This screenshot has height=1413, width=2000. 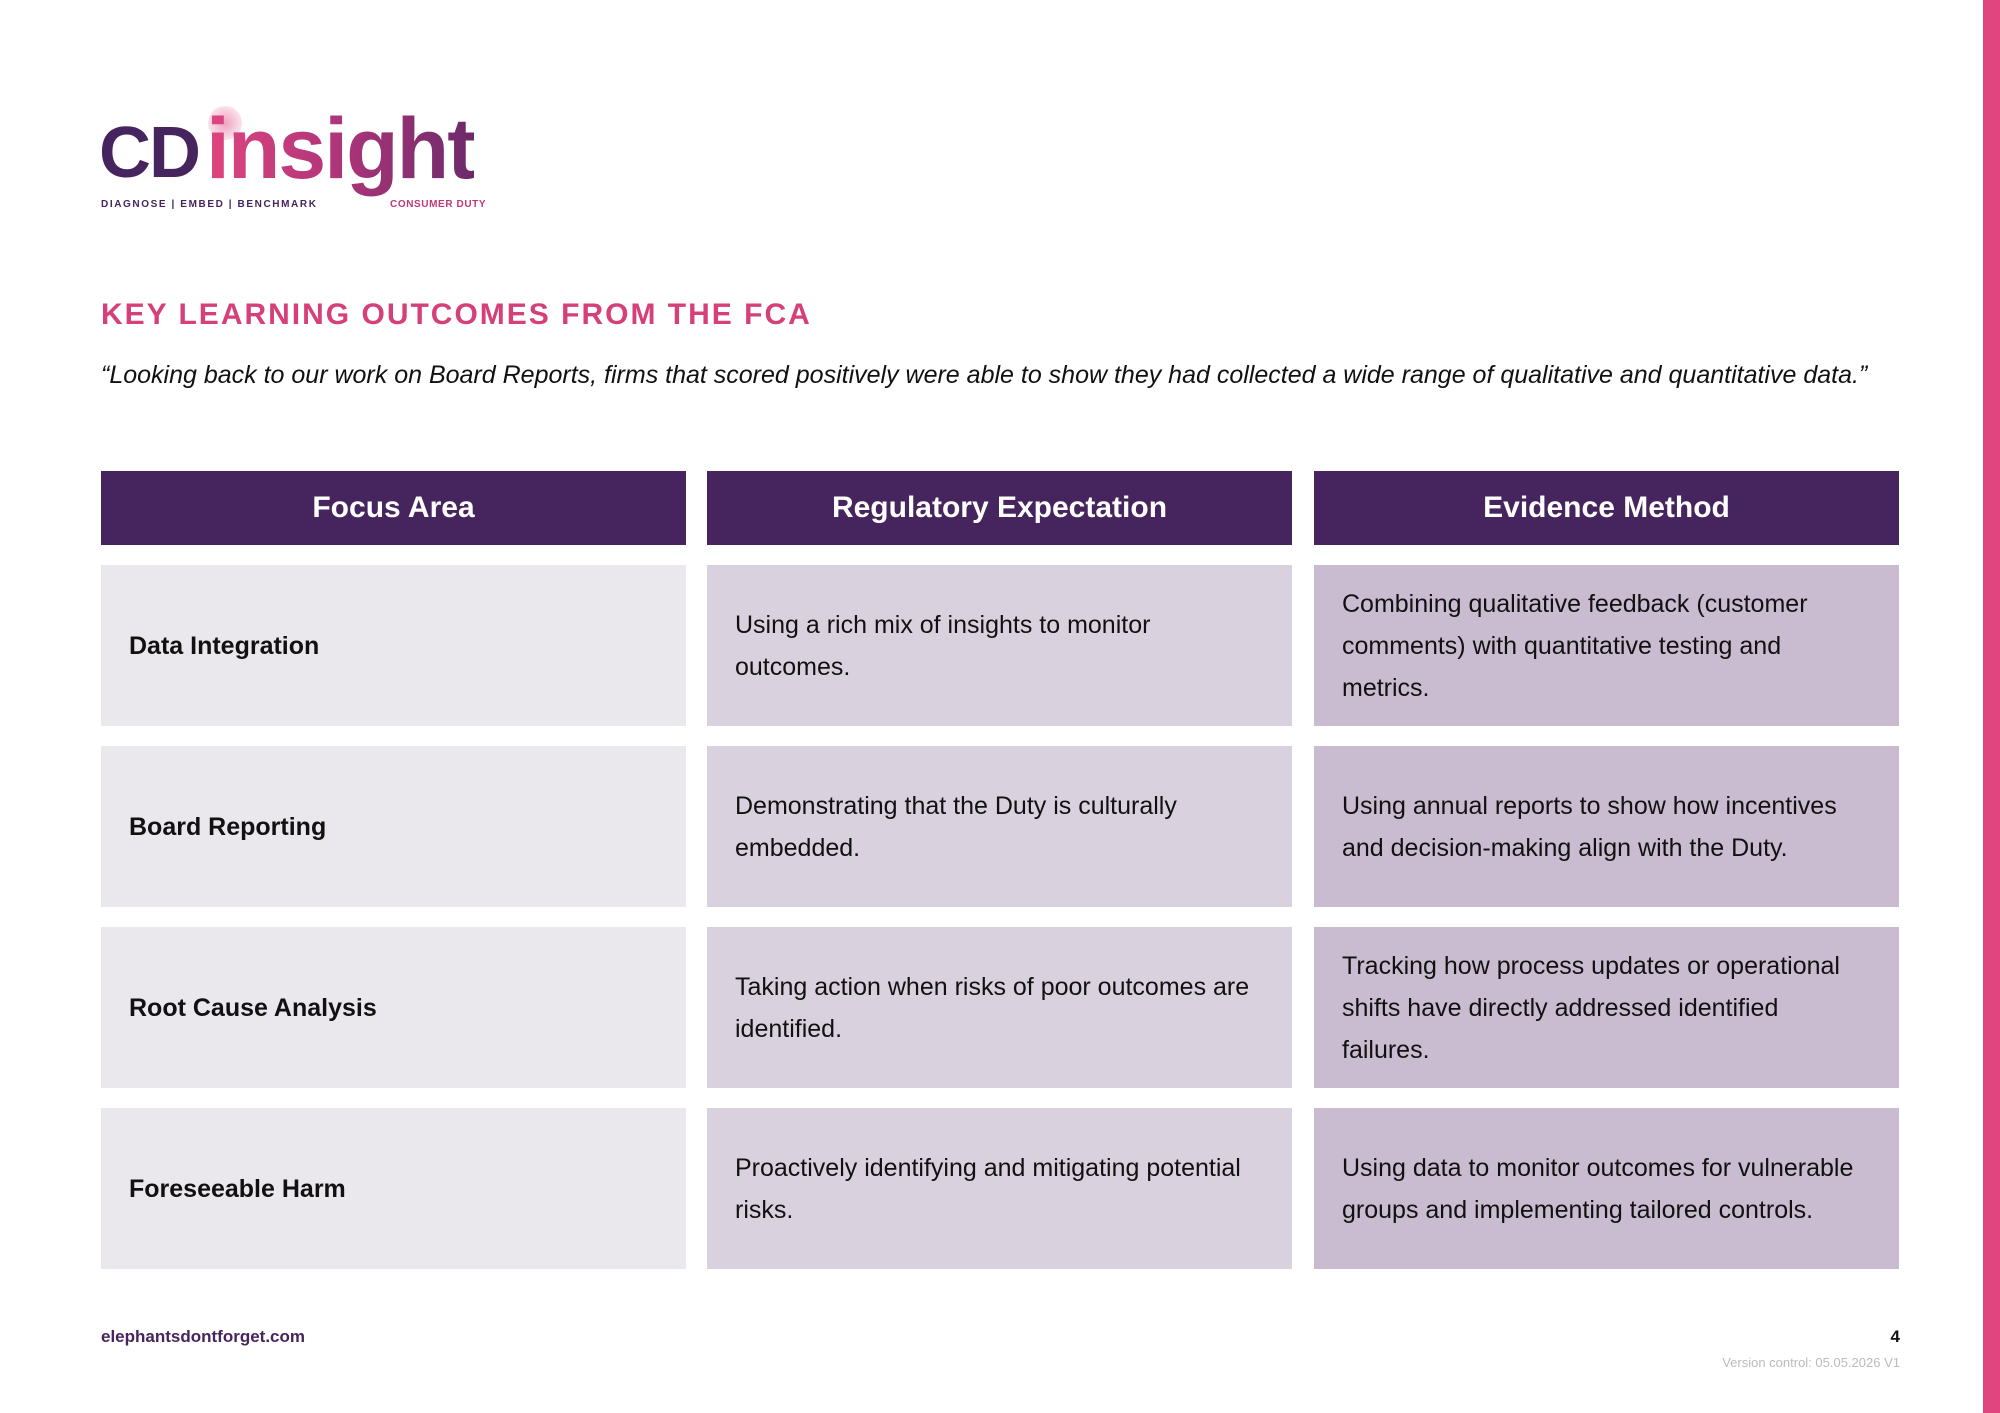 What do you see at coordinates (1991, 706) in the screenshot?
I see `accent-bar` at bounding box center [1991, 706].